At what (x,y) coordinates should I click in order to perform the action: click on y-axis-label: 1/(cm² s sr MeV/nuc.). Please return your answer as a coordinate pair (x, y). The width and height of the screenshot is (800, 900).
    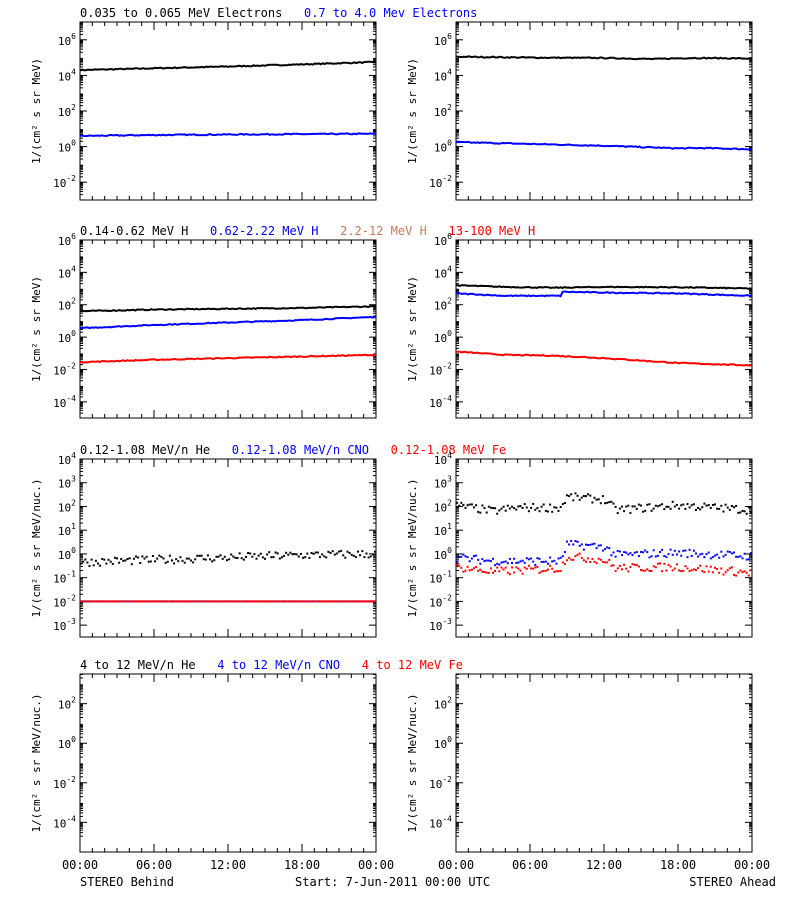
    Looking at the image, I should click on (412, 762).